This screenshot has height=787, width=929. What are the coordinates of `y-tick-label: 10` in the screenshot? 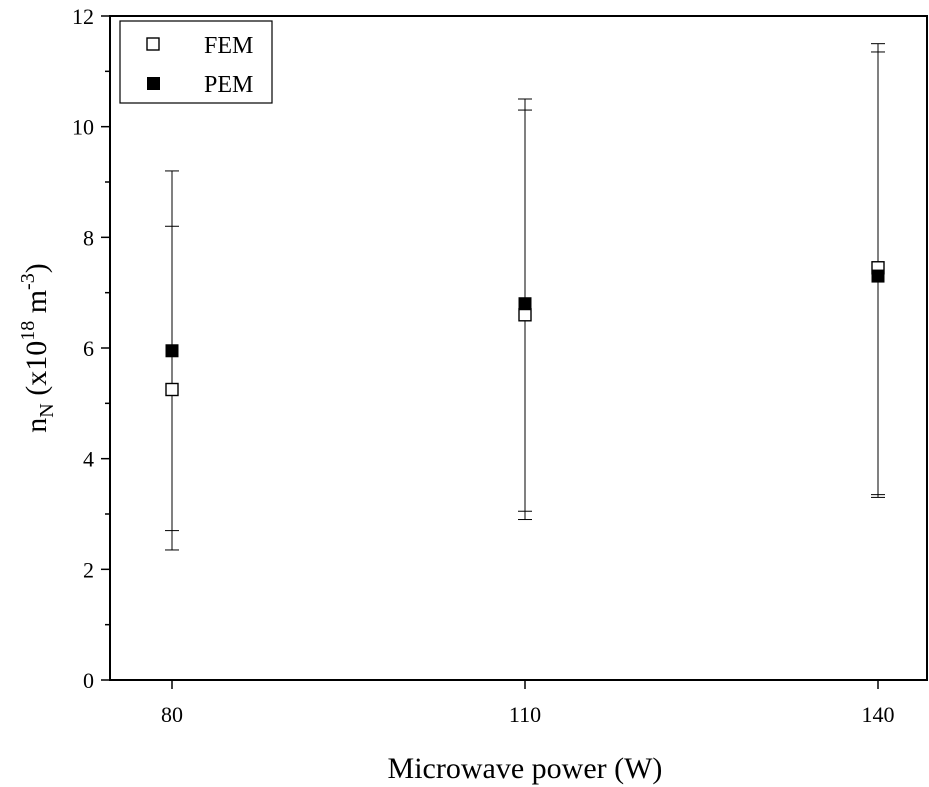 It's located at (83, 127).